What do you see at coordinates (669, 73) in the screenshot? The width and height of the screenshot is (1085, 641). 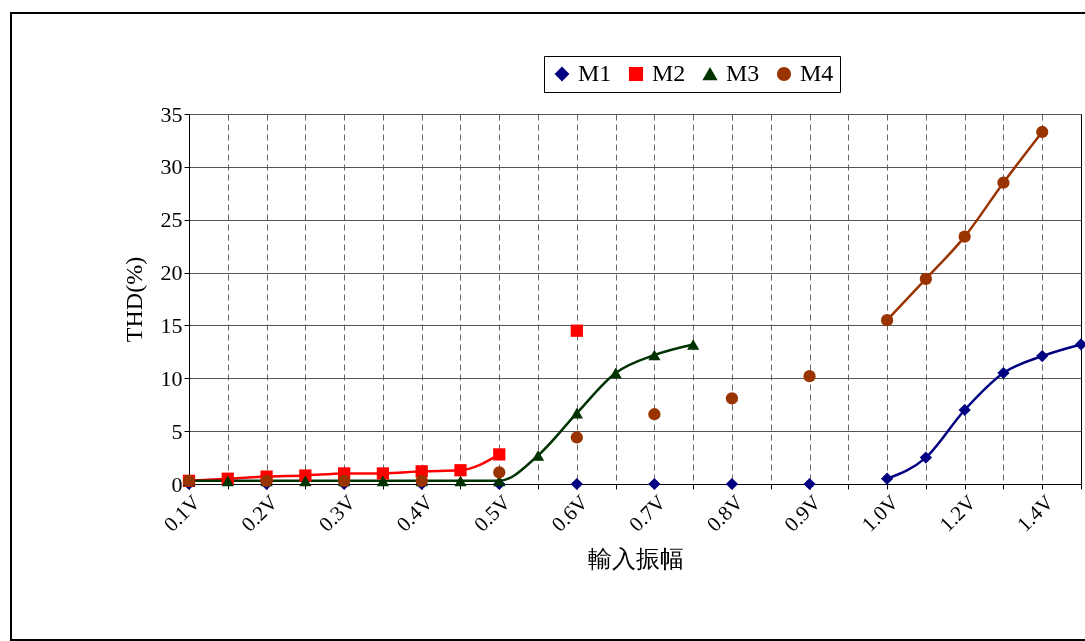 I see `legend-label: M2` at bounding box center [669, 73].